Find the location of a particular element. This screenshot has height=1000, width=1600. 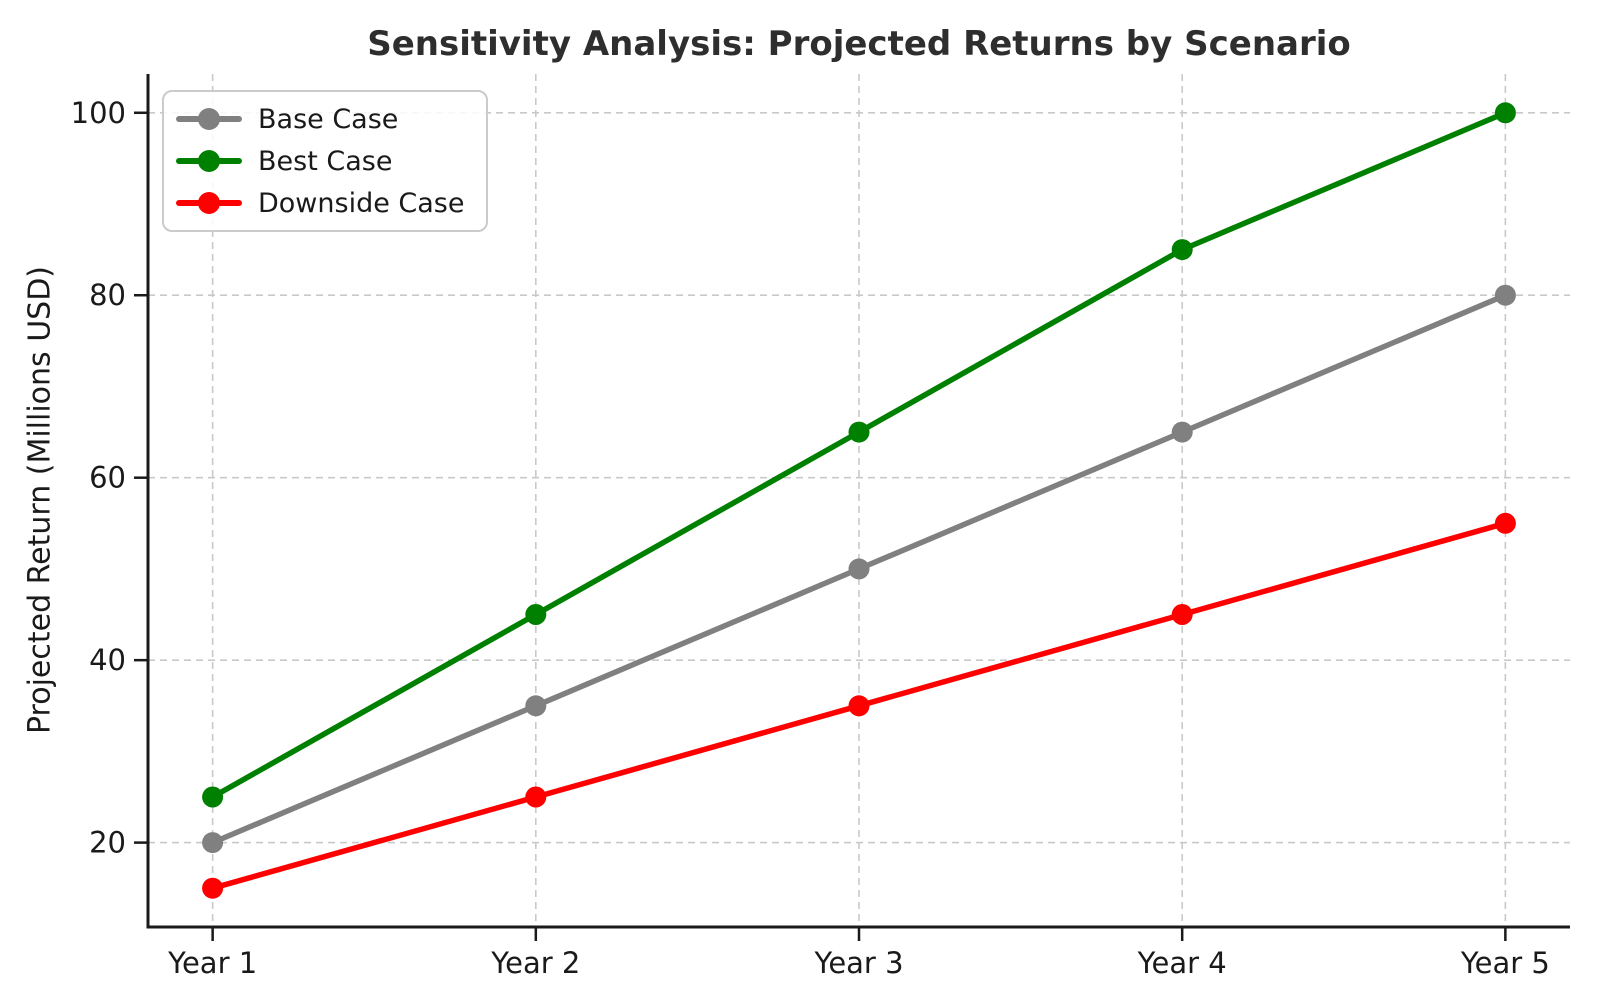

x-tick-label: Year 1 is located at coordinates (212, 963).